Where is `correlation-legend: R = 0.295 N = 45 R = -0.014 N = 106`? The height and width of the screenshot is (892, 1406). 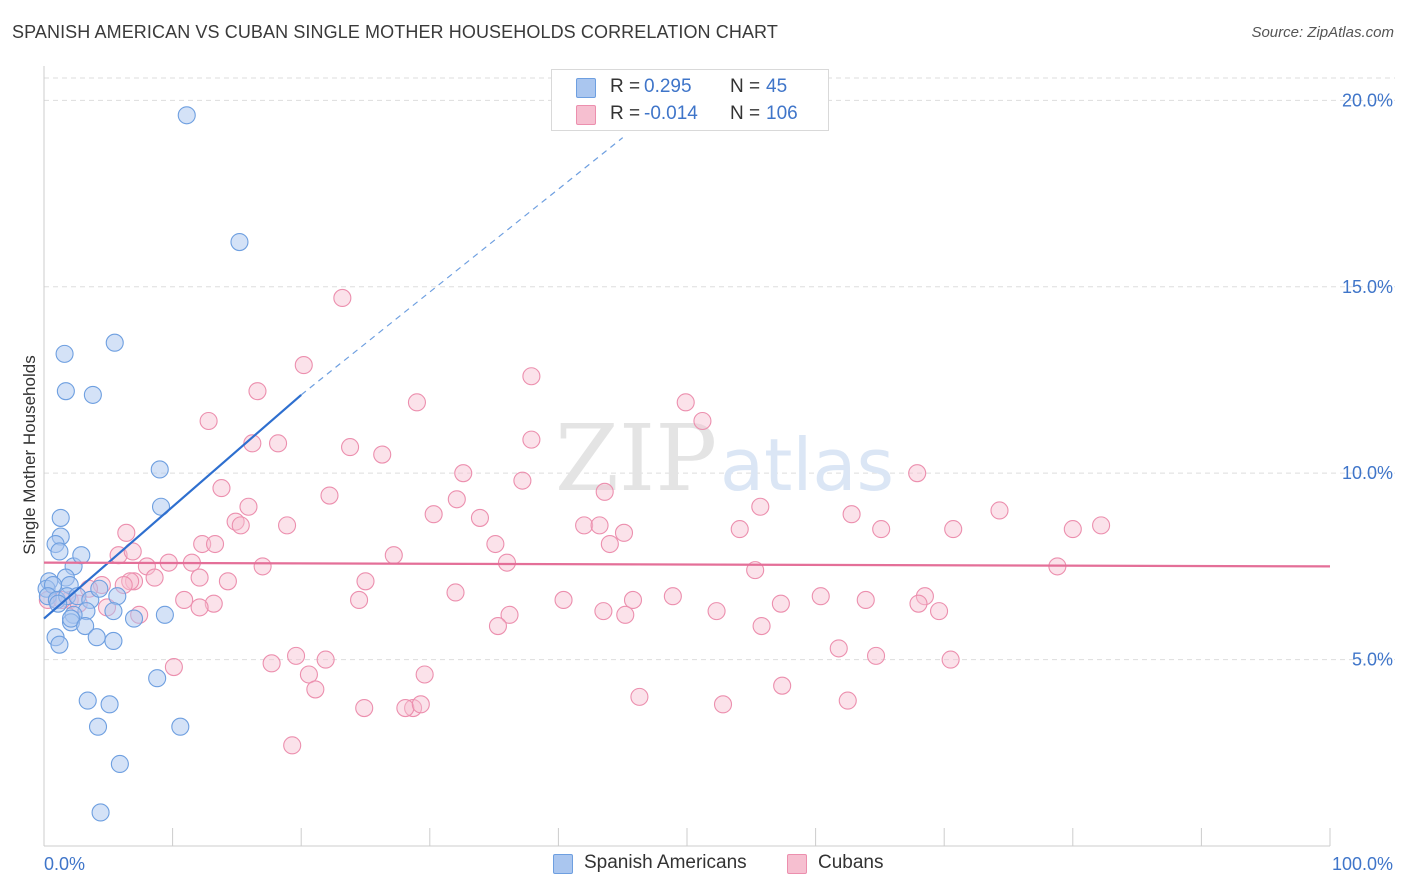
correlation-legend: R = 0.295 N = 45 R = -0.014 N = 106 is located at coordinates (690, 100).